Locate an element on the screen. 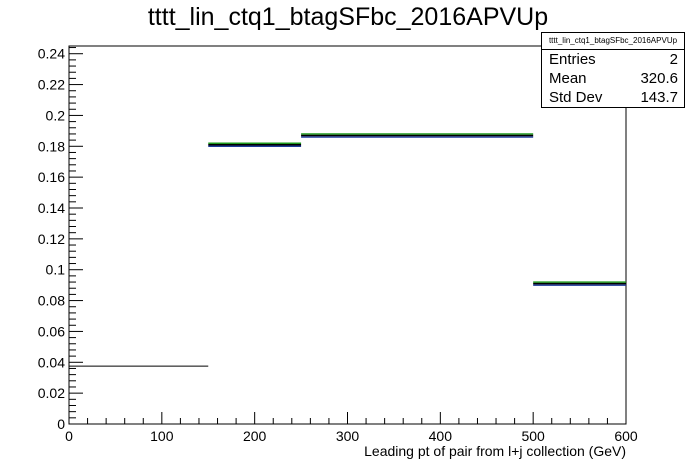 Image resolution: width=696 pixels, height=472 pixels. y-tick-label: 0.14 is located at coordinates (51, 208).